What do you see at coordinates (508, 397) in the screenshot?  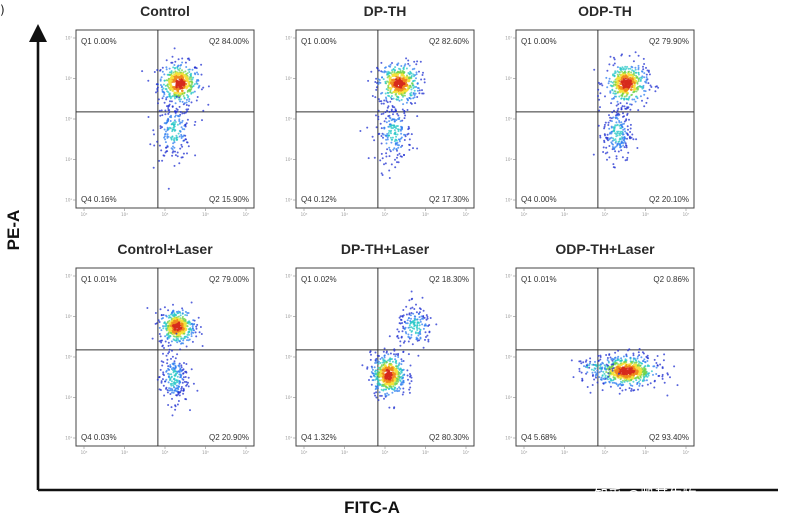 I see `y-tick-label: 10⁴` at bounding box center [508, 397].